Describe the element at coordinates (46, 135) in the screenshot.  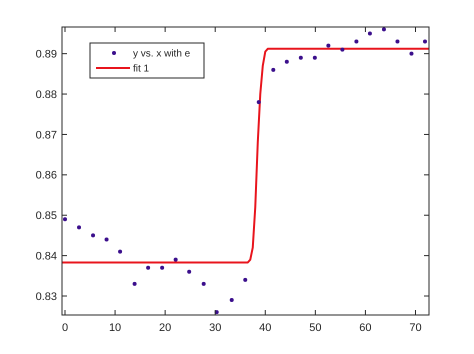
I see `y-tick-label: 0.87` at that location.